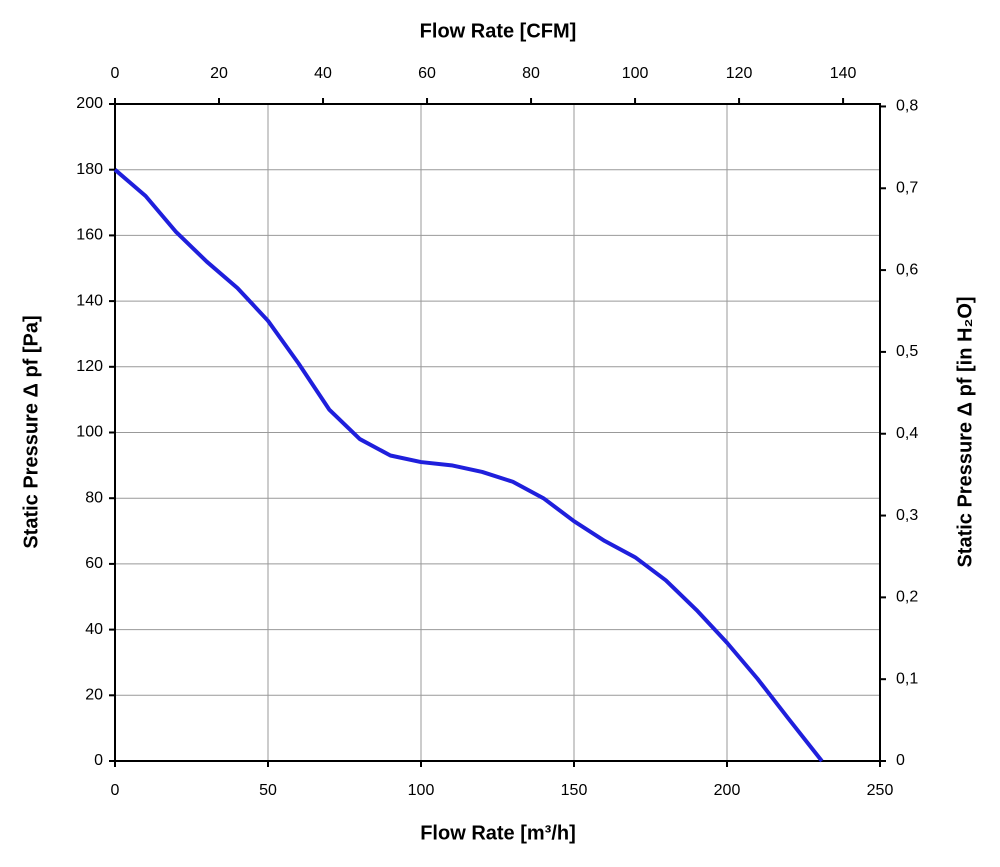 Image resolution: width=1000 pixels, height=867 pixels. I want to click on x-tick-label: 0, so click(115, 790).